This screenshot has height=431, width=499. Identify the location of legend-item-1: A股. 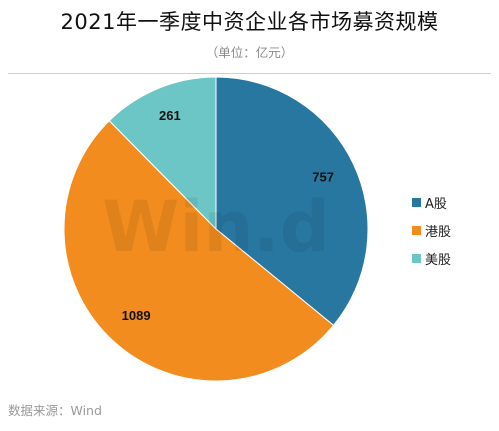
(431, 202).